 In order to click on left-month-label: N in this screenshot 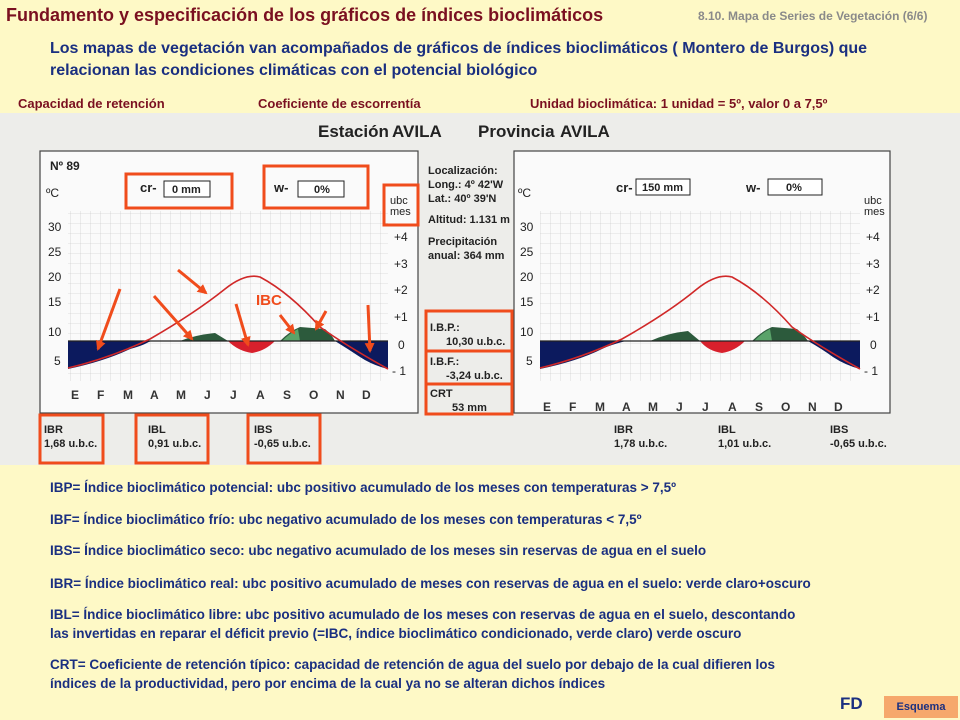, I will do `click(340, 395)`.